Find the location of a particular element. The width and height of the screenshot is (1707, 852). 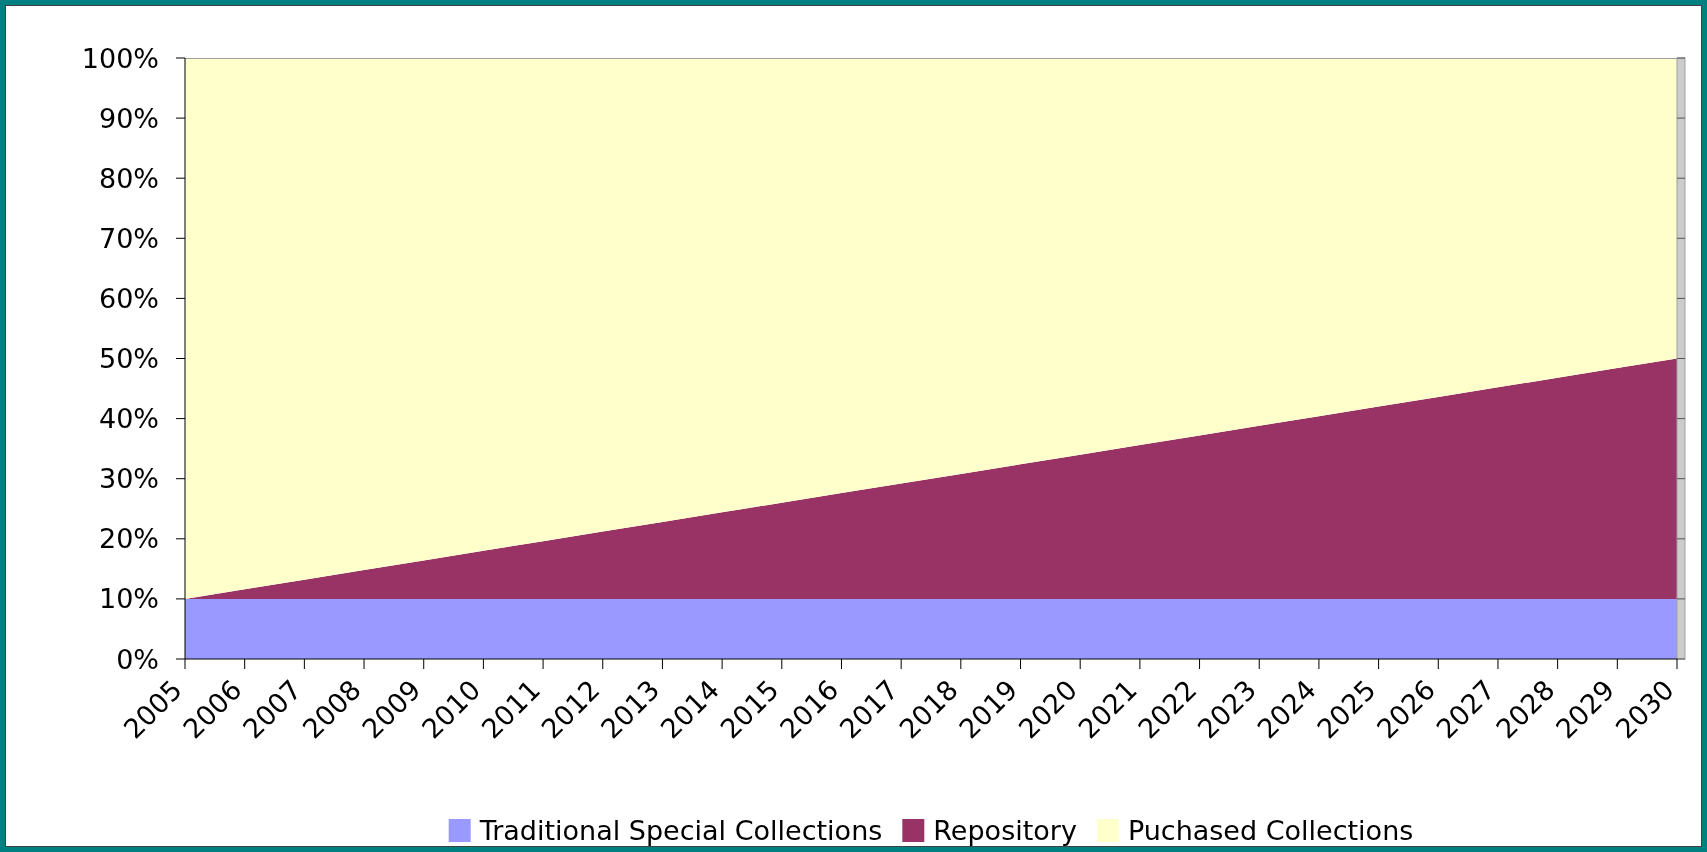

legend-label: Repository is located at coordinates (1005, 830).